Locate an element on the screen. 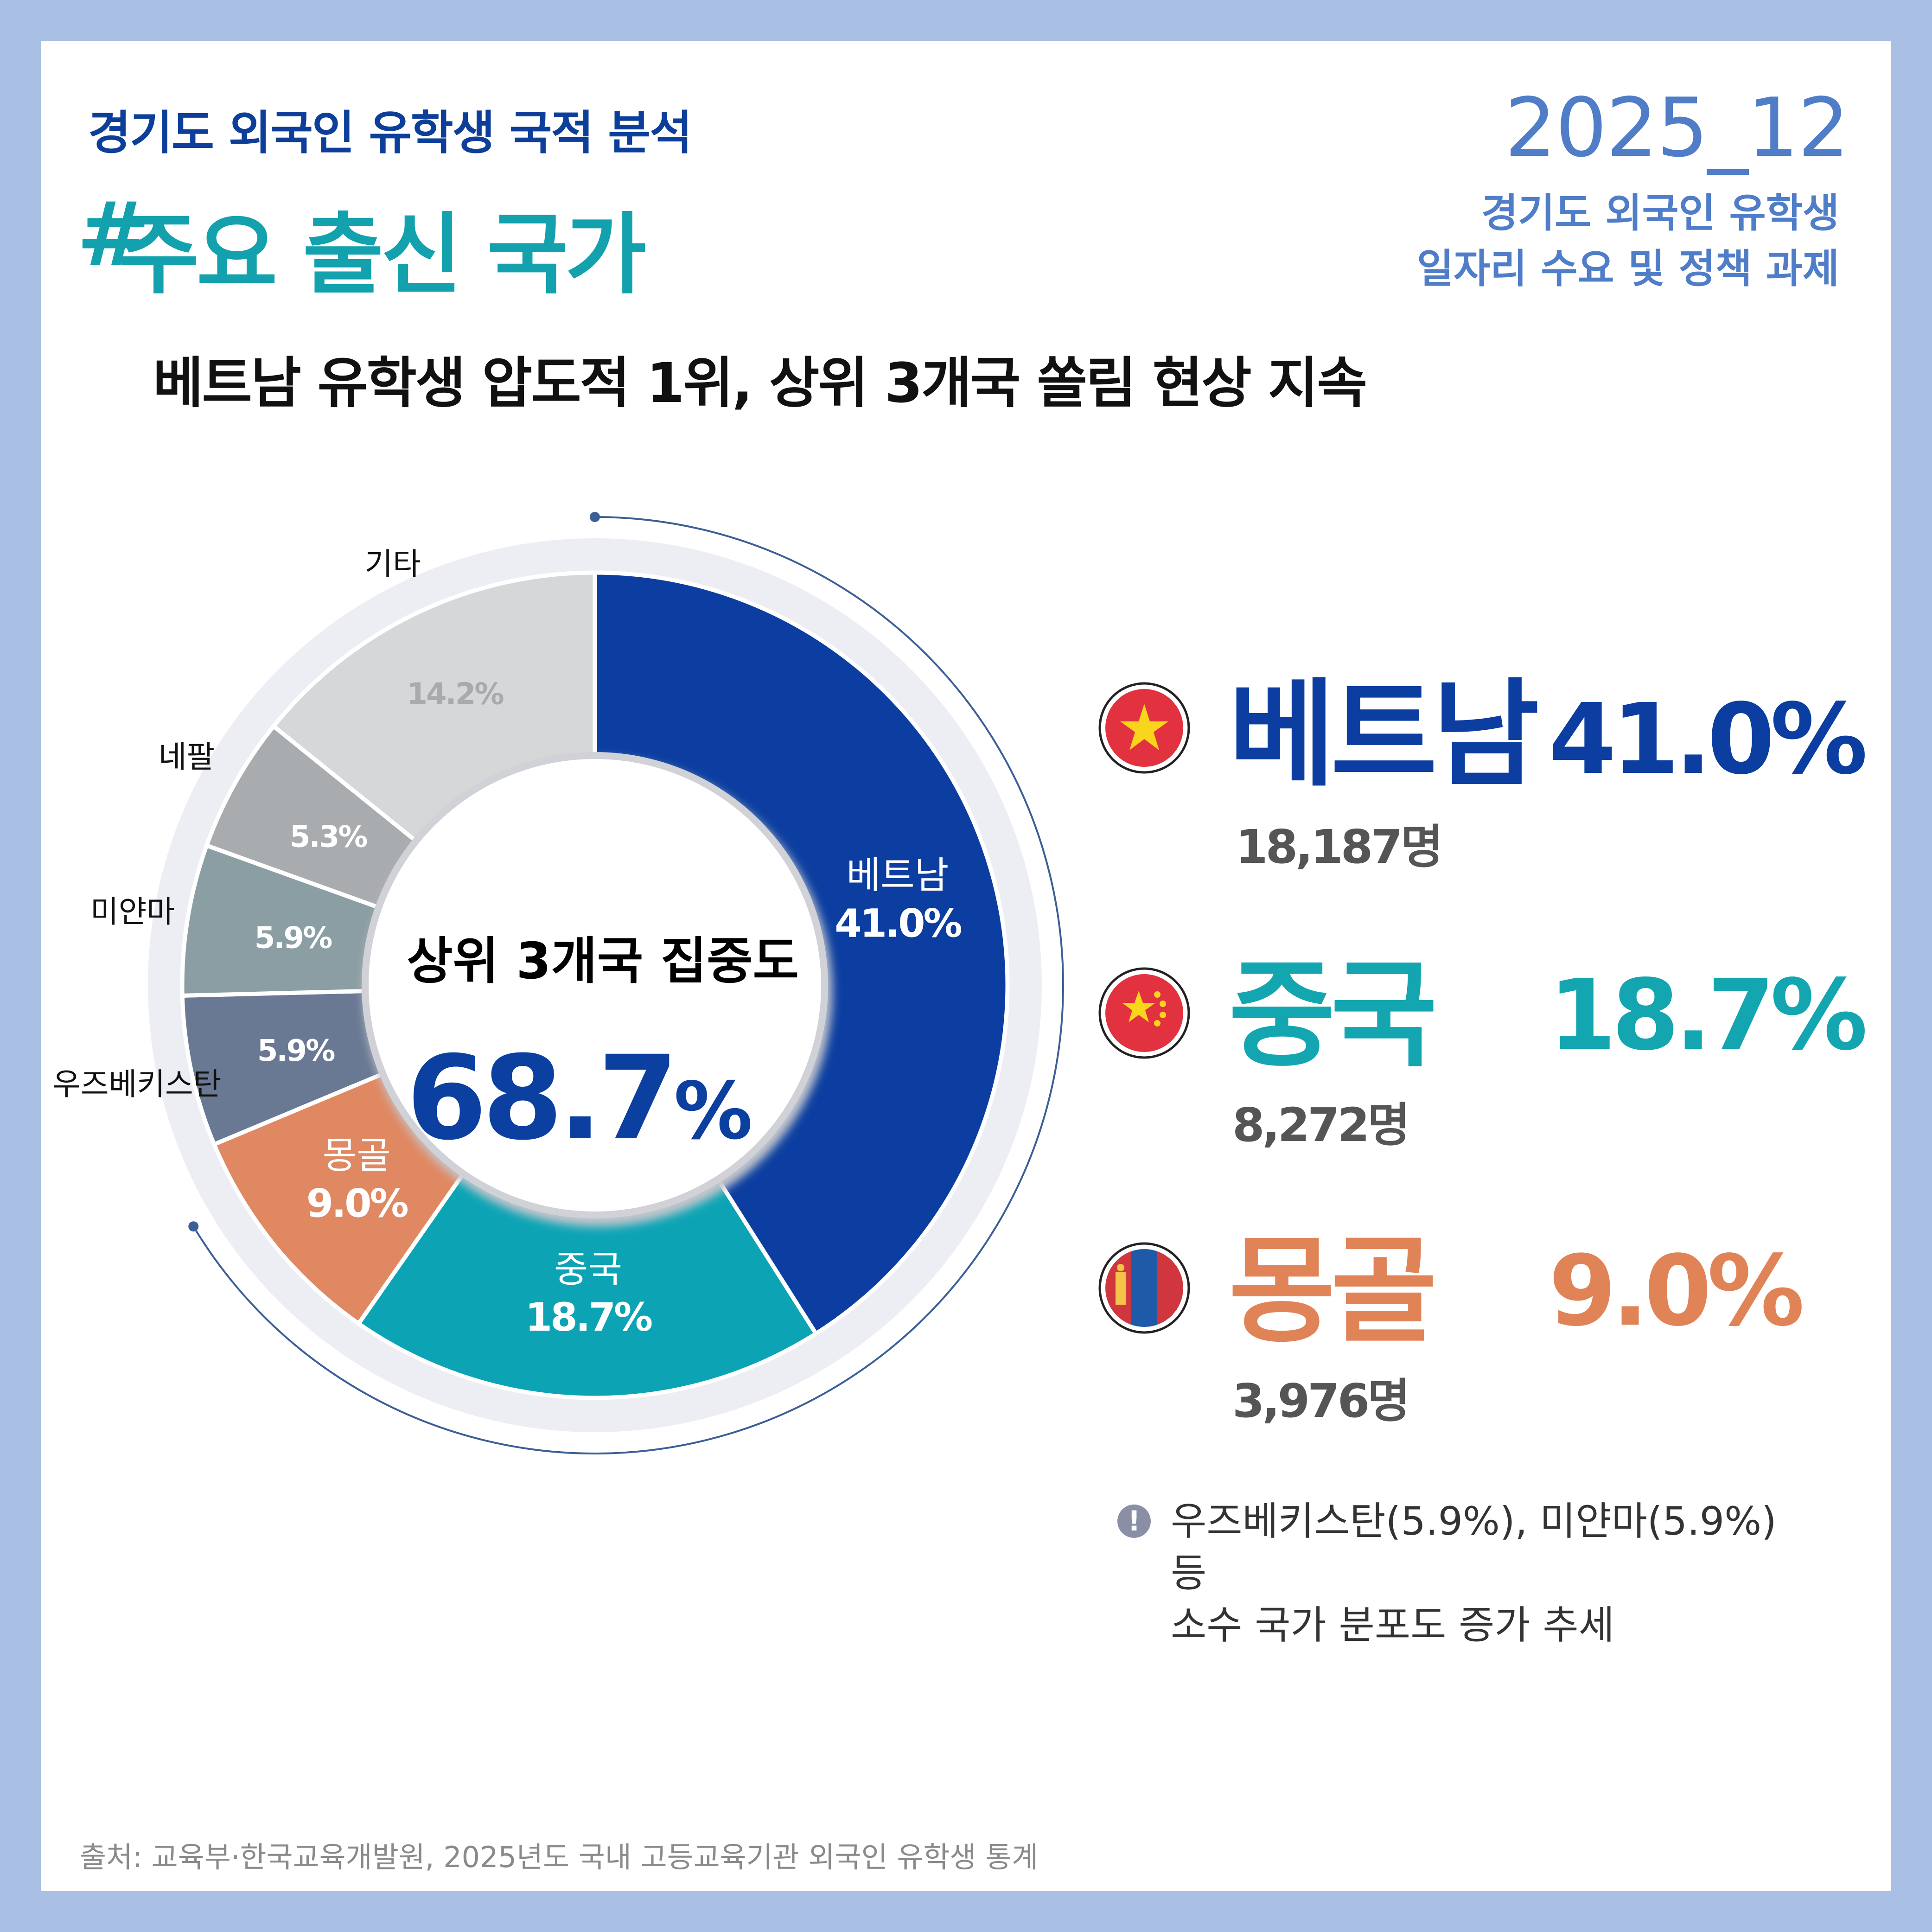 This screenshot has width=1932, height=1932. country-pct-mongolia: 9.0% is located at coordinates (1676, 1291).